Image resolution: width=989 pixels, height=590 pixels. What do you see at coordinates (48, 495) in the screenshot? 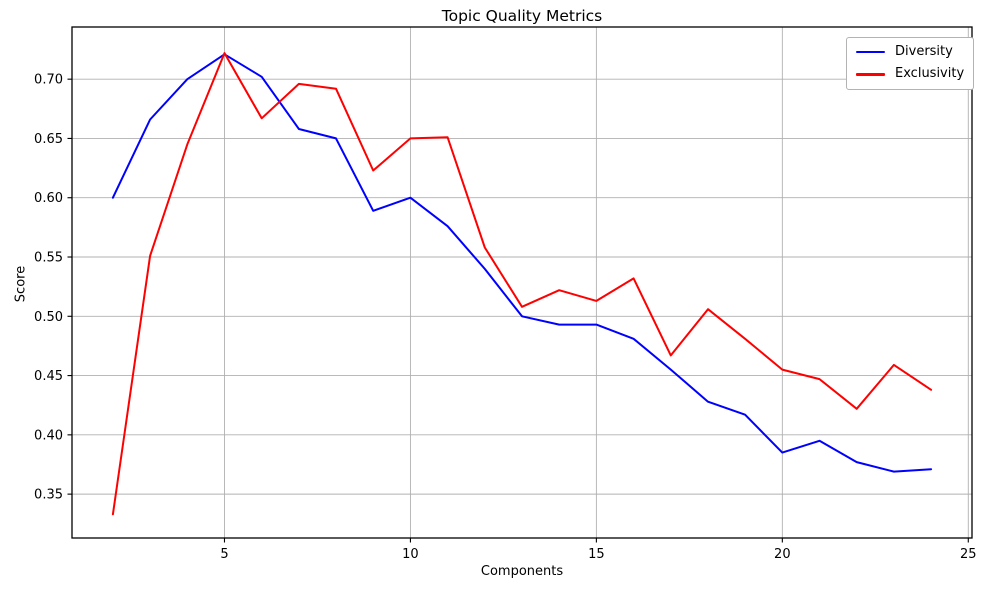
I see `y-tick-label: 0.35` at bounding box center [48, 495].